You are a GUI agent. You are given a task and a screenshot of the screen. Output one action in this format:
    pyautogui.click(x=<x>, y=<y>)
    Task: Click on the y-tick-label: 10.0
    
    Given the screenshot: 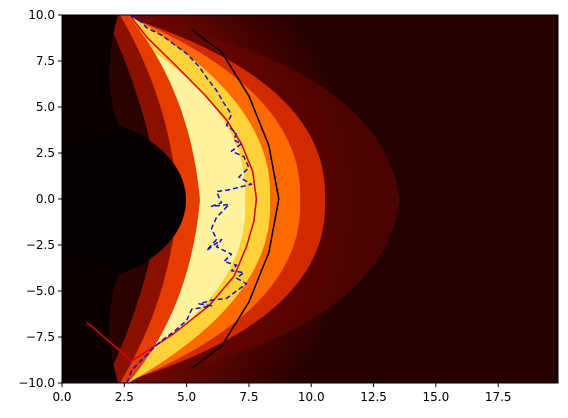 What is the action you would take?
    pyautogui.click(x=41, y=15)
    